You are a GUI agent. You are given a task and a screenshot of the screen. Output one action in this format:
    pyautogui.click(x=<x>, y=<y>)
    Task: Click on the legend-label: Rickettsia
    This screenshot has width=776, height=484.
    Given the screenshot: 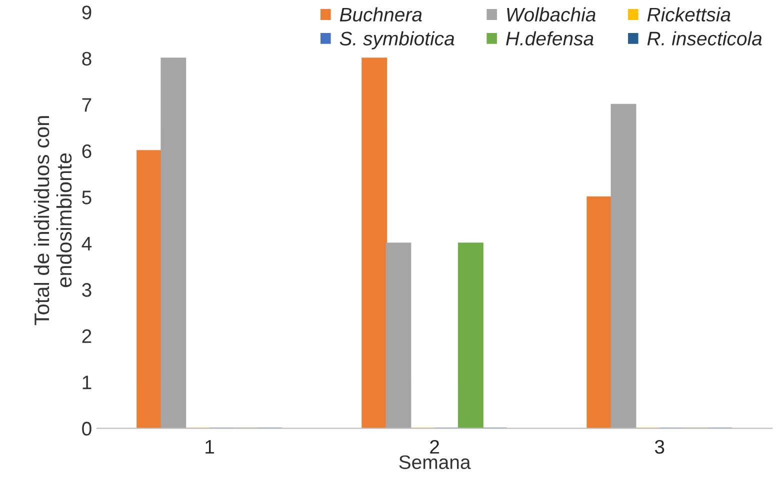 What is the action you would take?
    pyautogui.click(x=688, y=14)
    